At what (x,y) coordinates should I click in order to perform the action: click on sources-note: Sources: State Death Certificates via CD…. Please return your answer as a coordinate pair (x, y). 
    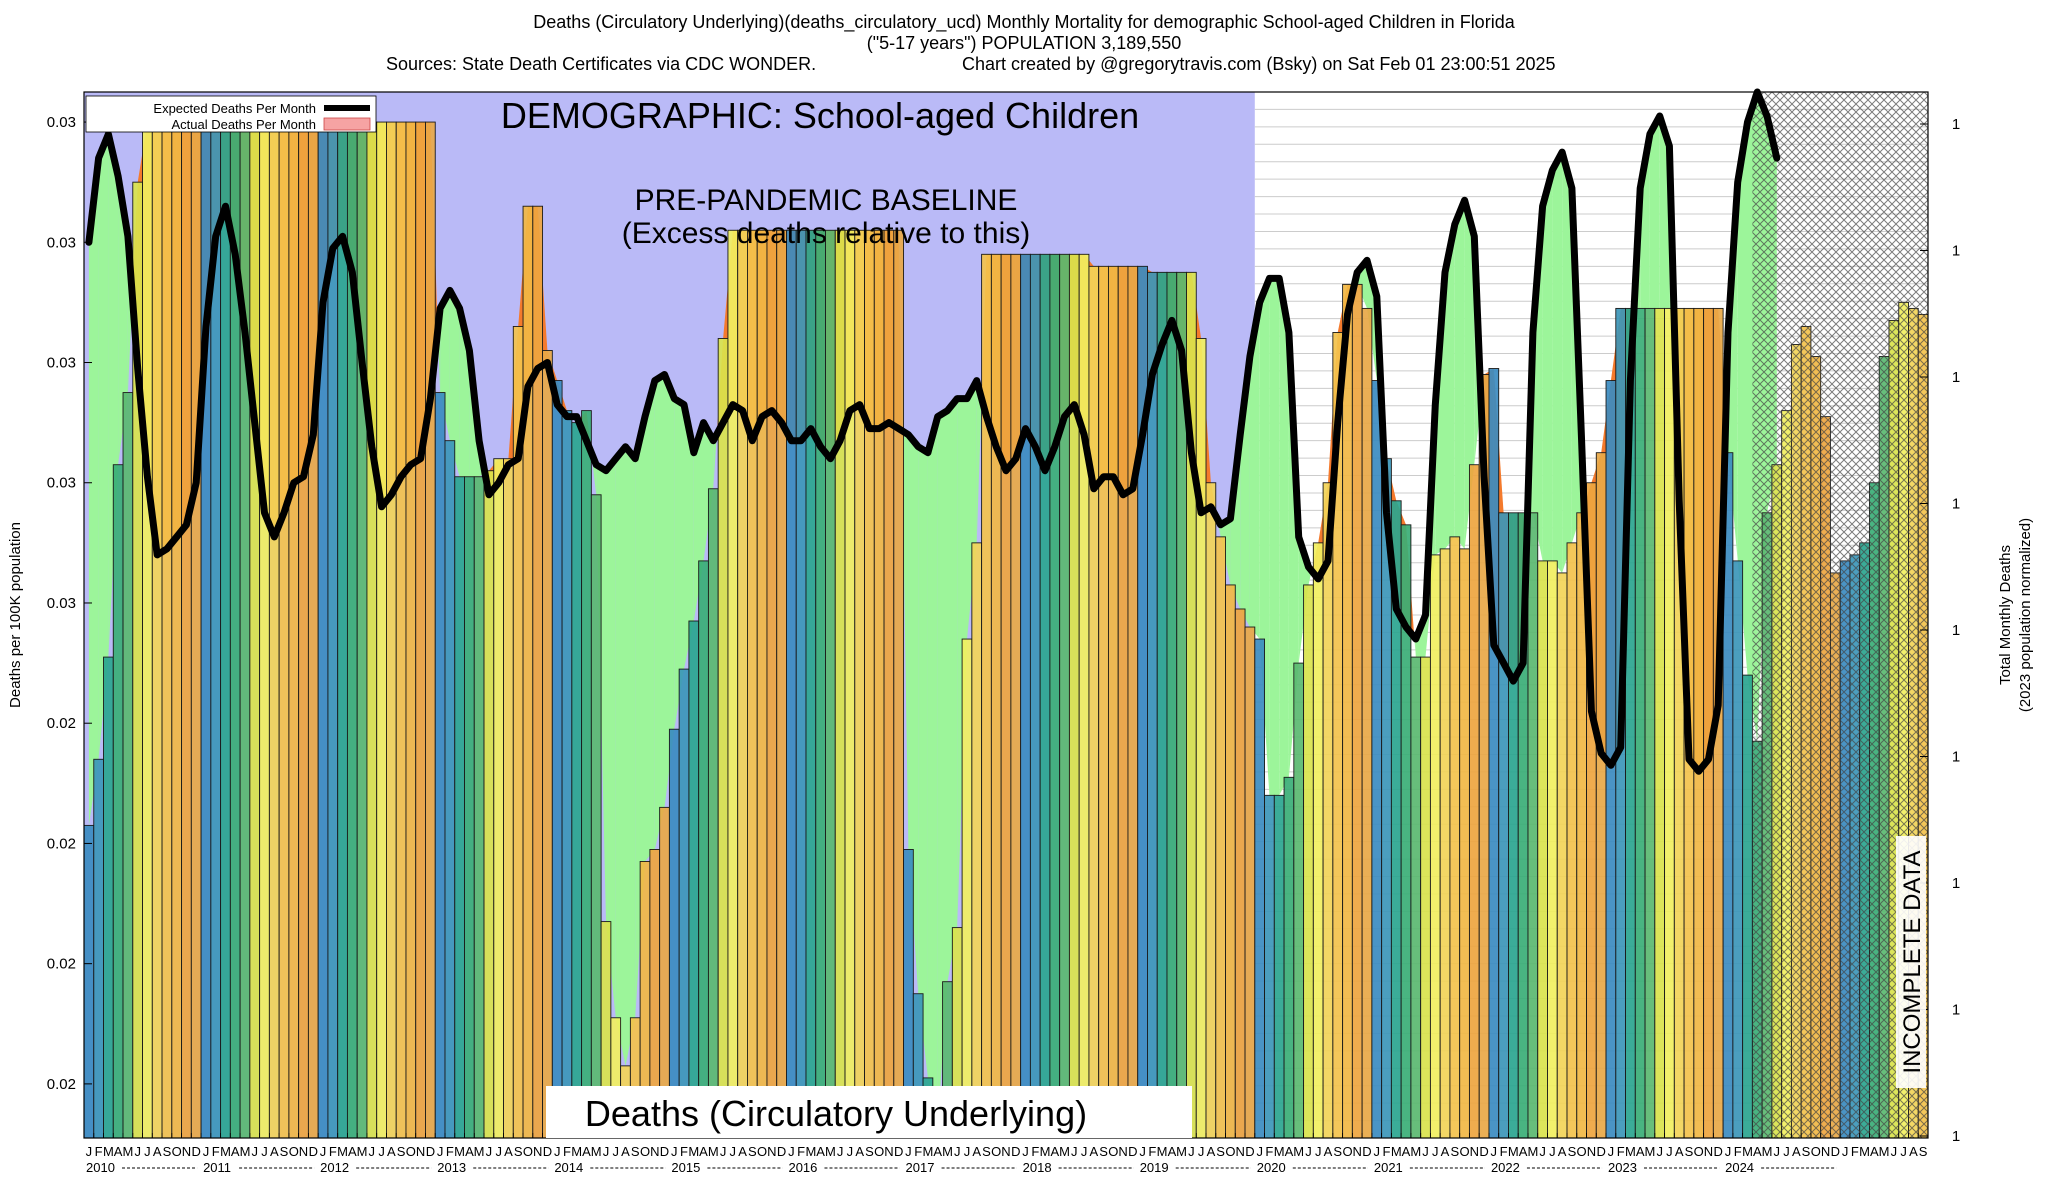
    Looking at the image, I should click on (601, 64).